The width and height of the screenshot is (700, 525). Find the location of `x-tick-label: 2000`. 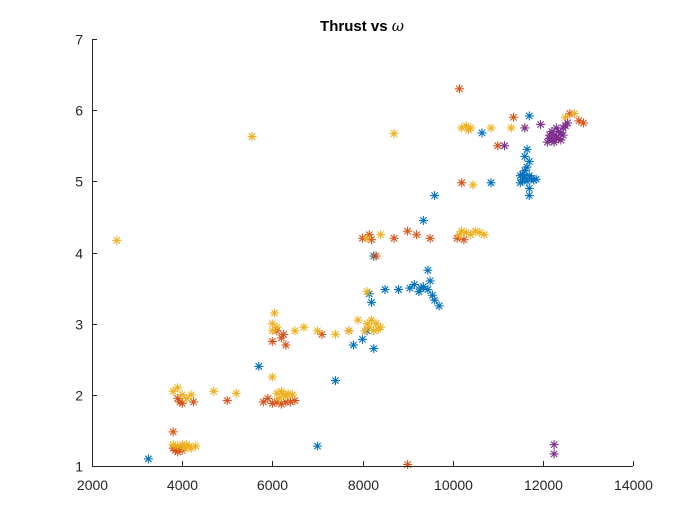

x-tick-label: 2000 is located at coordinates (92, 485).